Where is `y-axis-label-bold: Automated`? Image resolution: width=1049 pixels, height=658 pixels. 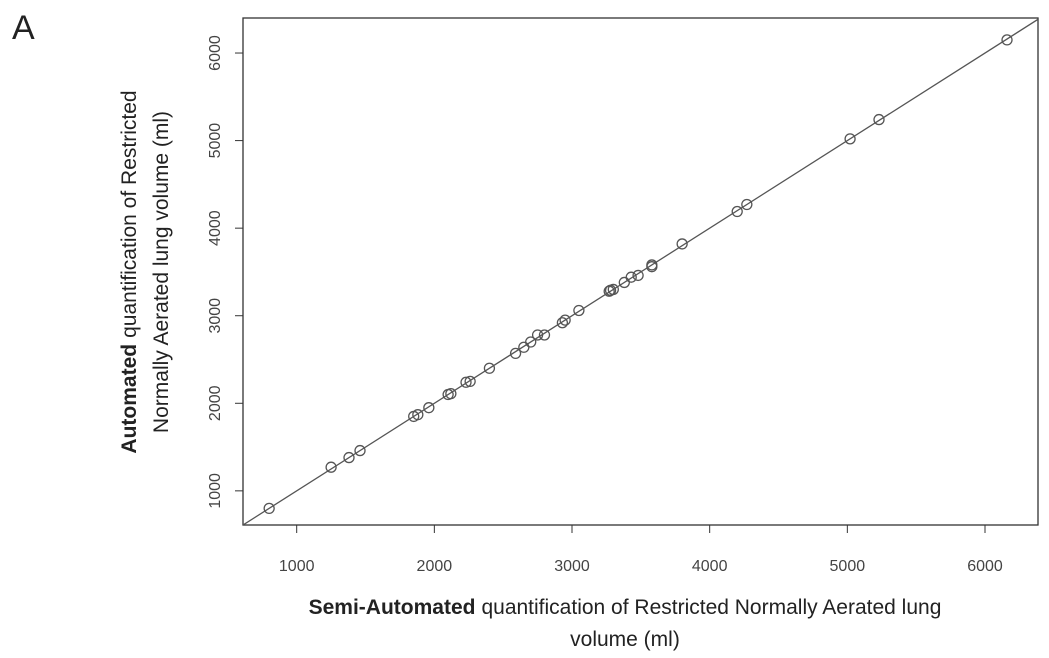
y-axis-label-bold: Automated is located at coordinates (129, 399).